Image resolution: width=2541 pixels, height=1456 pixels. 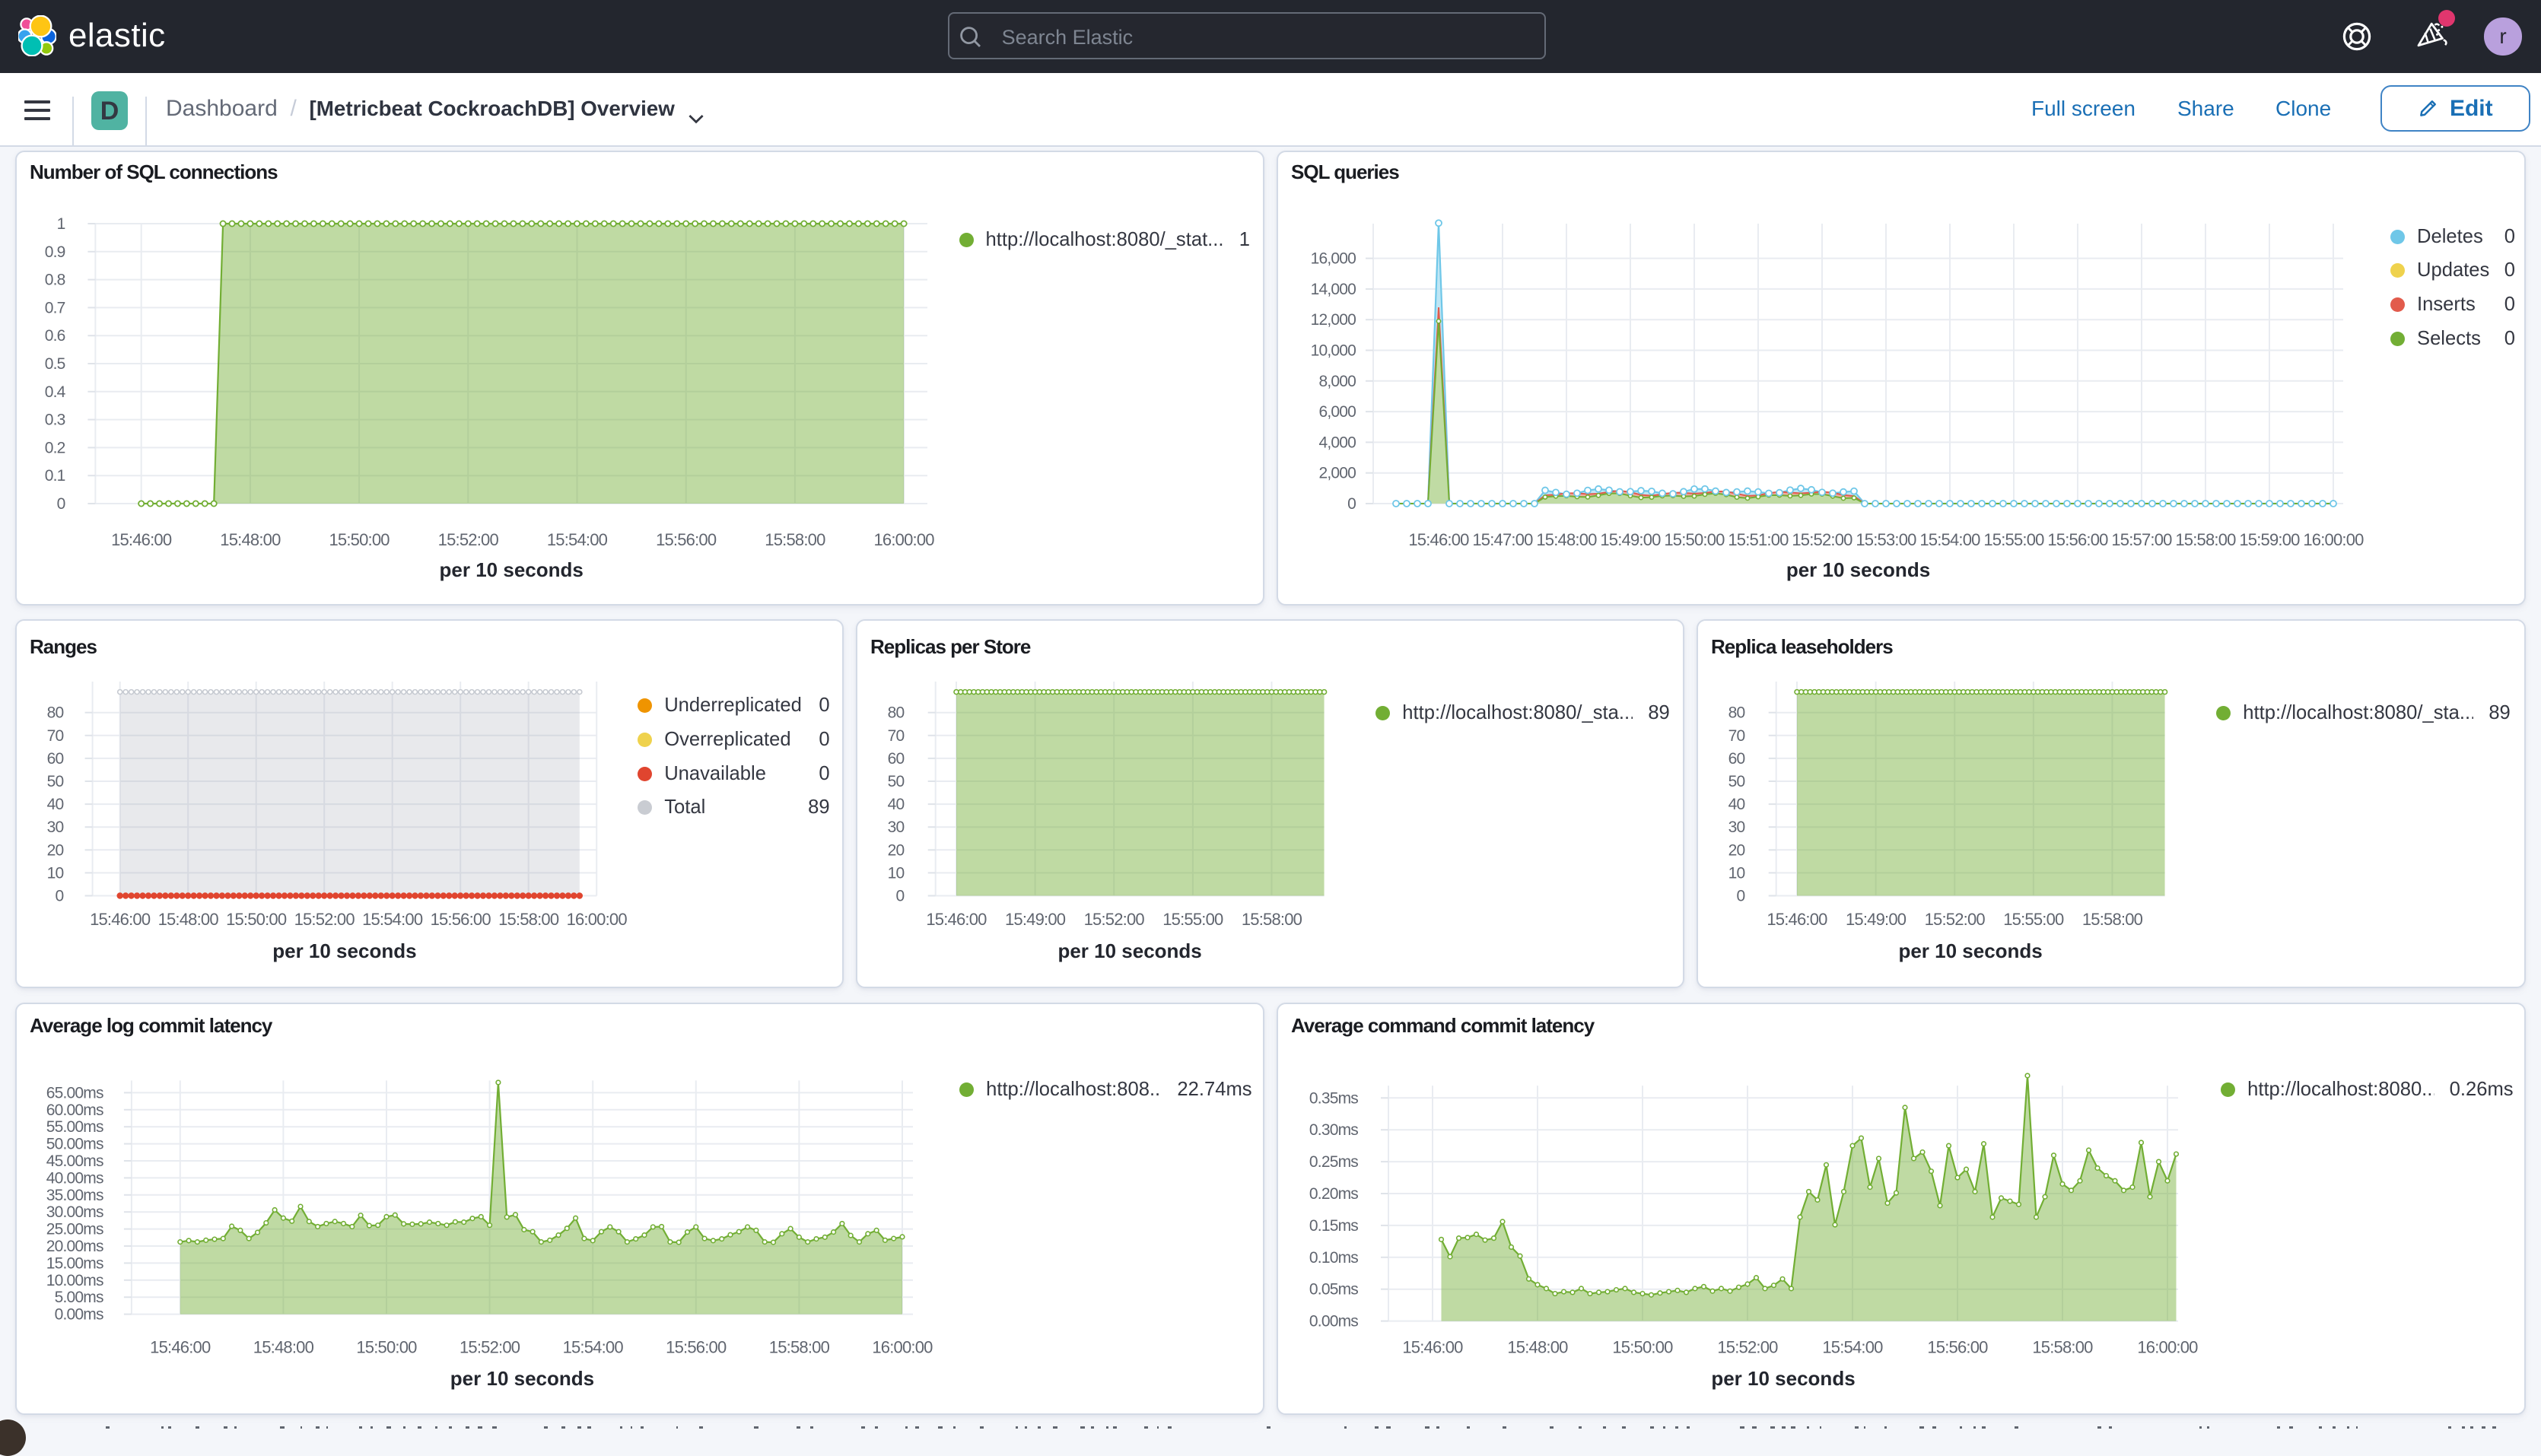 What do you see at coordinates (55, 476) in the screenshot?
I see `svg-text: 0.1` at bounding box center [55, 476].